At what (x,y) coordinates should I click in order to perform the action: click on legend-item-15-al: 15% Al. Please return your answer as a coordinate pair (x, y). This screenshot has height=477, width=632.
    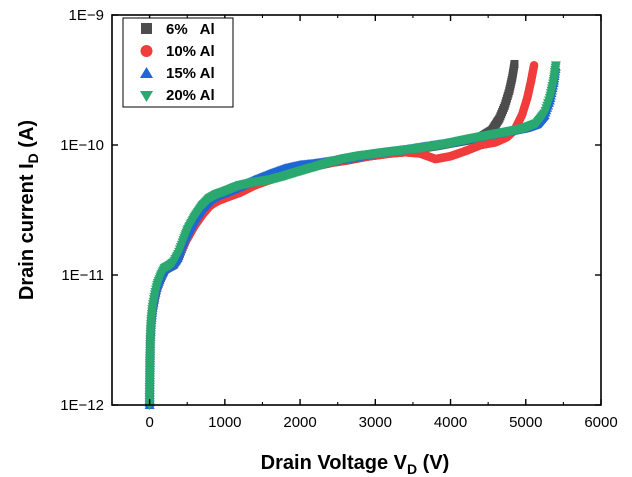
    Looking at the image, I should click on (177, 73).